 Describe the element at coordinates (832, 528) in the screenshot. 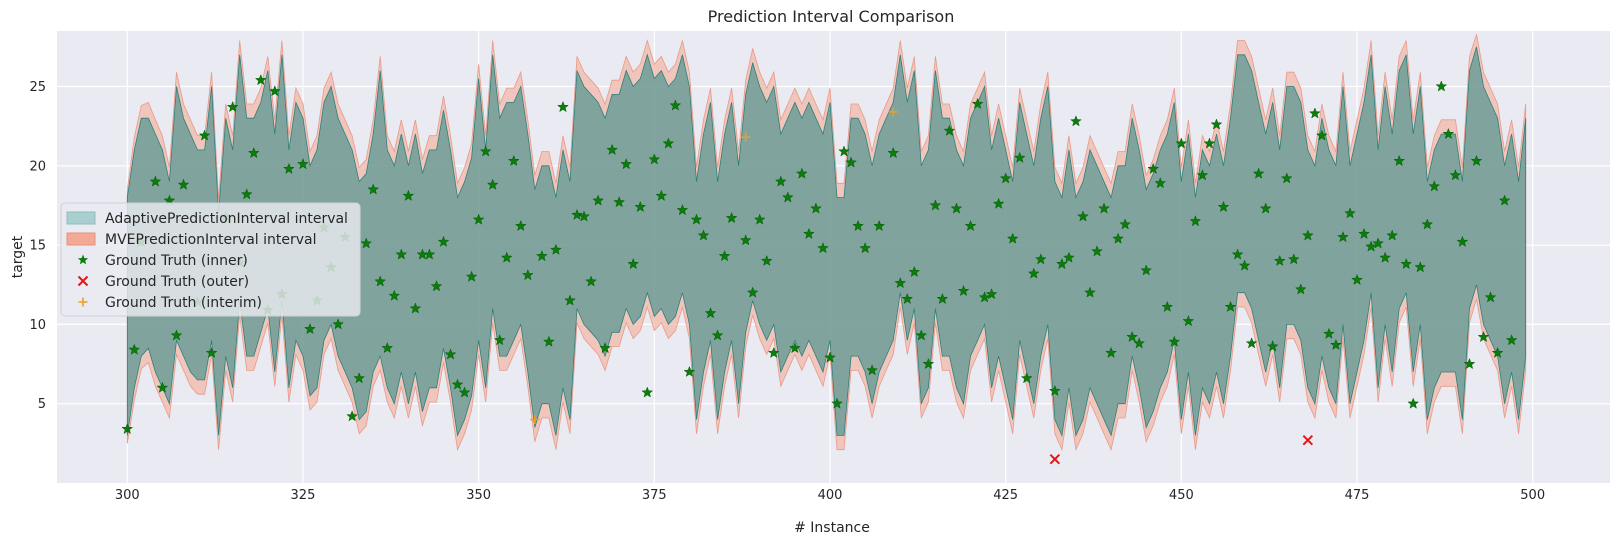

I see `x-axis-label: # Instance` at that location.